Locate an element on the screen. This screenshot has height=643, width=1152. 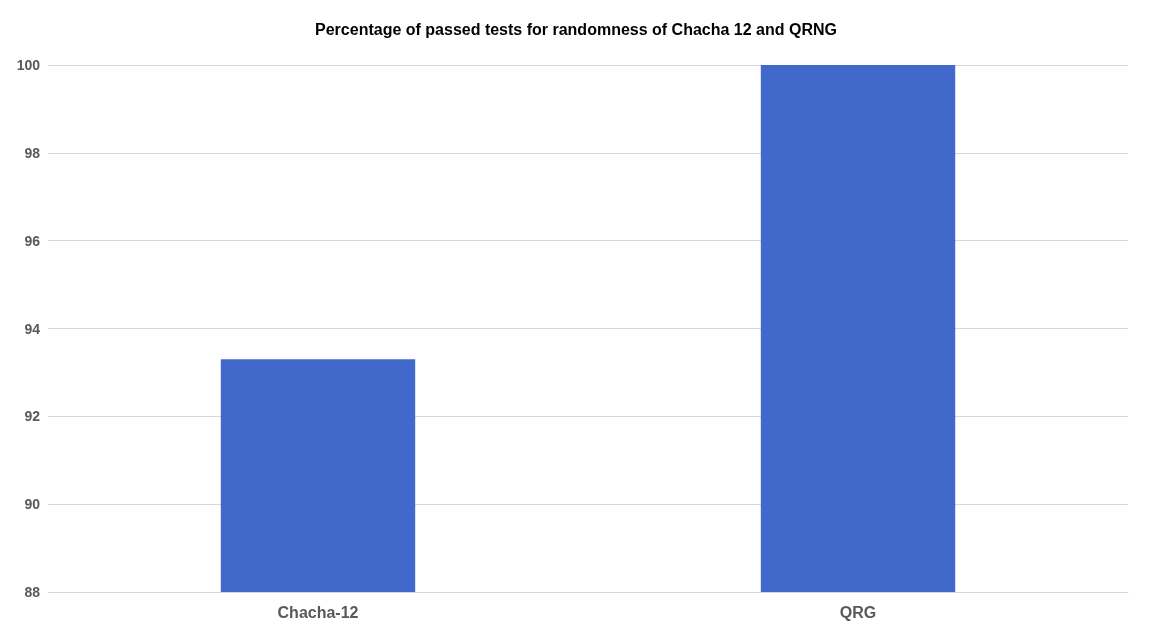
y-tick-label: 90 is located at coordinates (32, 504).